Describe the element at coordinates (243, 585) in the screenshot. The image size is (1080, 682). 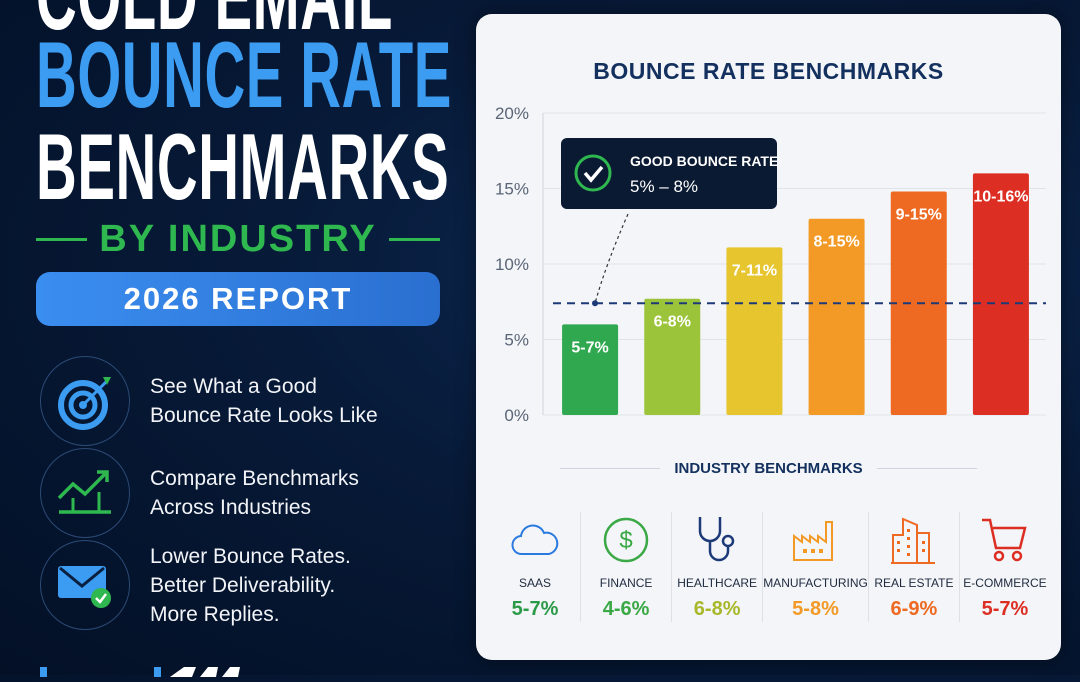
I see `feature-line: Better Deliverability.` at that location.